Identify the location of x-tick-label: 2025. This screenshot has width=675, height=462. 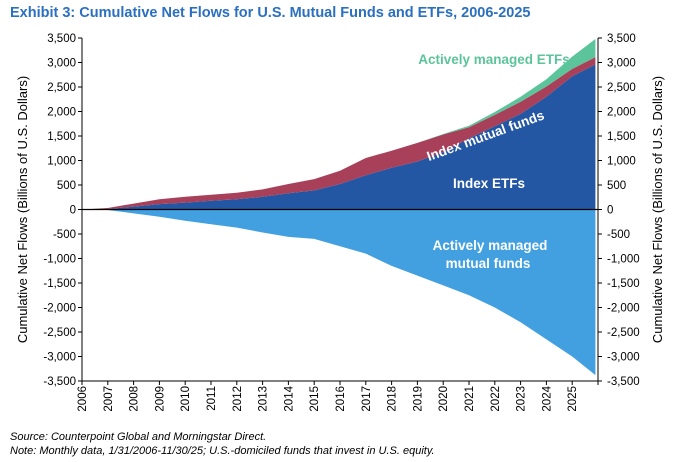
(573, 399).